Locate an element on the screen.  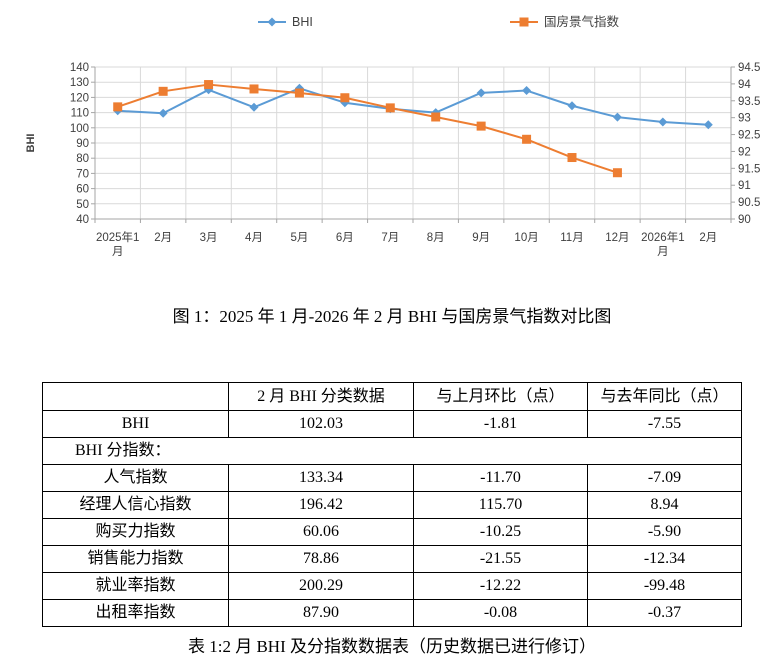
svg-text: 3月 is located at coordinates (209, 238).